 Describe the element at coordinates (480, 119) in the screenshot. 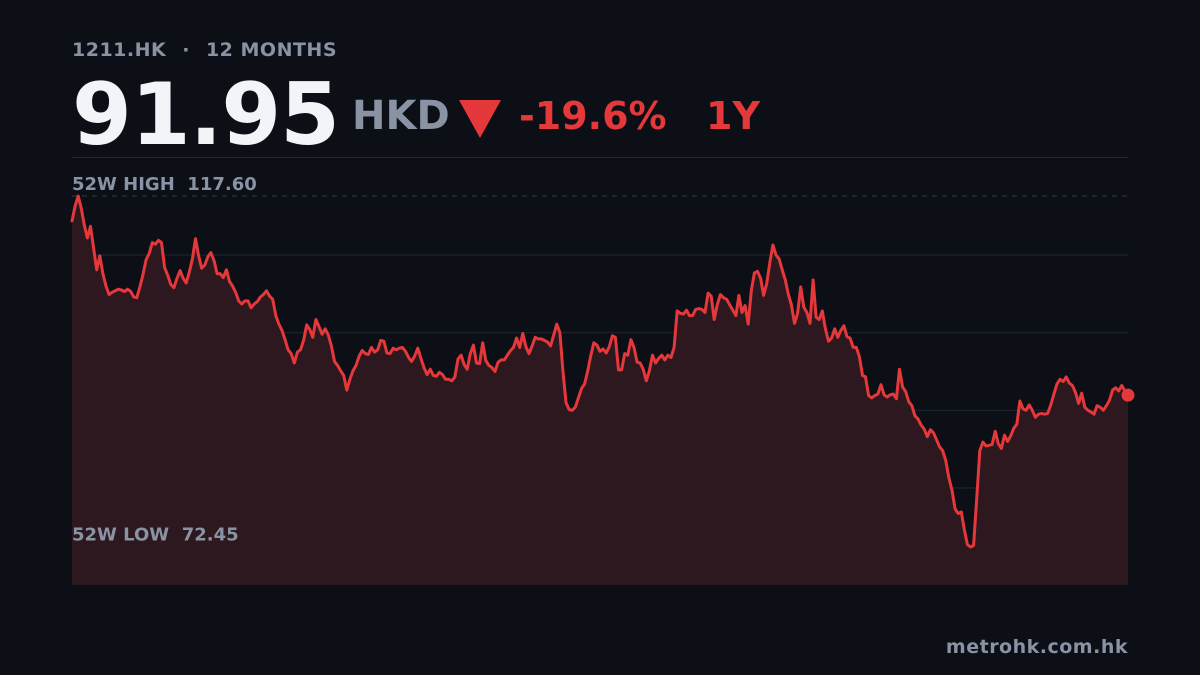

I see `down-arrow-icon` at that location.